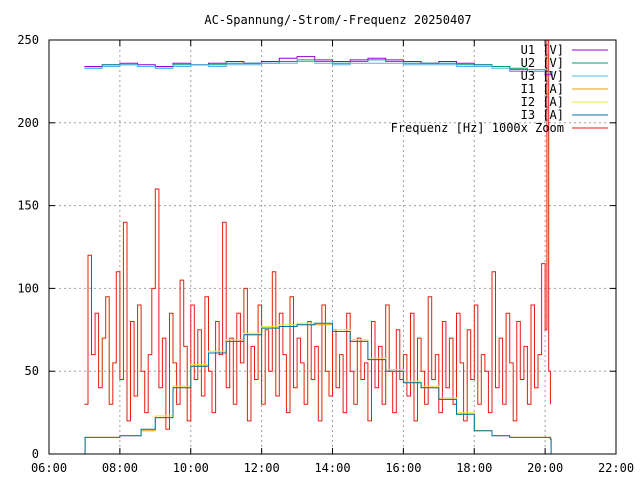 The height and width of the screenshot is (480, 640). What do you see at coordinates (35, 454) in the screenshot?
I see `y-tick-label: 0` at bounding box center [35, 454].